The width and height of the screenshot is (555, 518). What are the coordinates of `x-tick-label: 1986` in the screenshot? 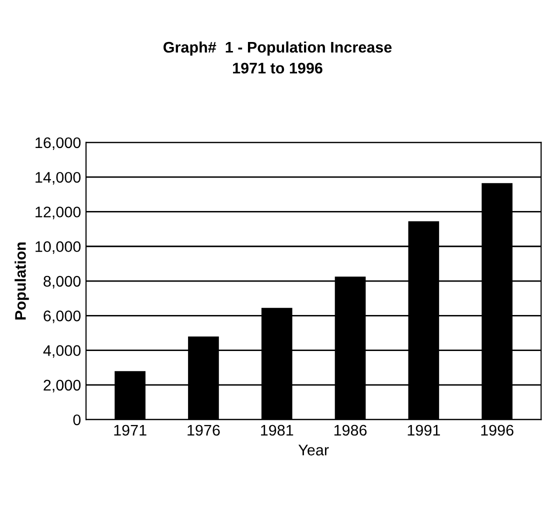 It's located at (350, 430).